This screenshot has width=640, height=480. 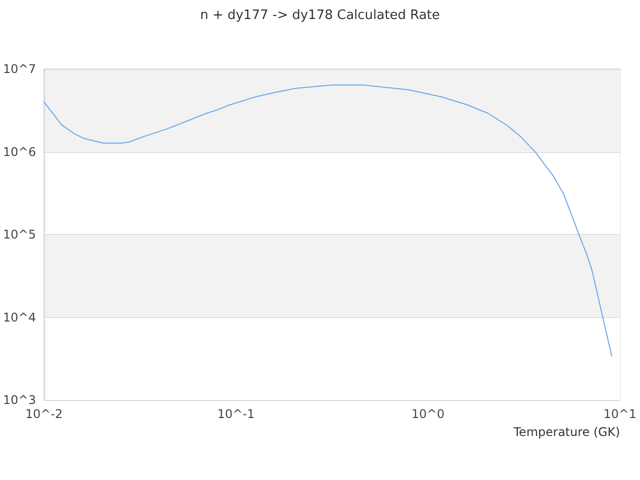 I want to click on x-tick-label: 10^0, so click(x=428, y=414).